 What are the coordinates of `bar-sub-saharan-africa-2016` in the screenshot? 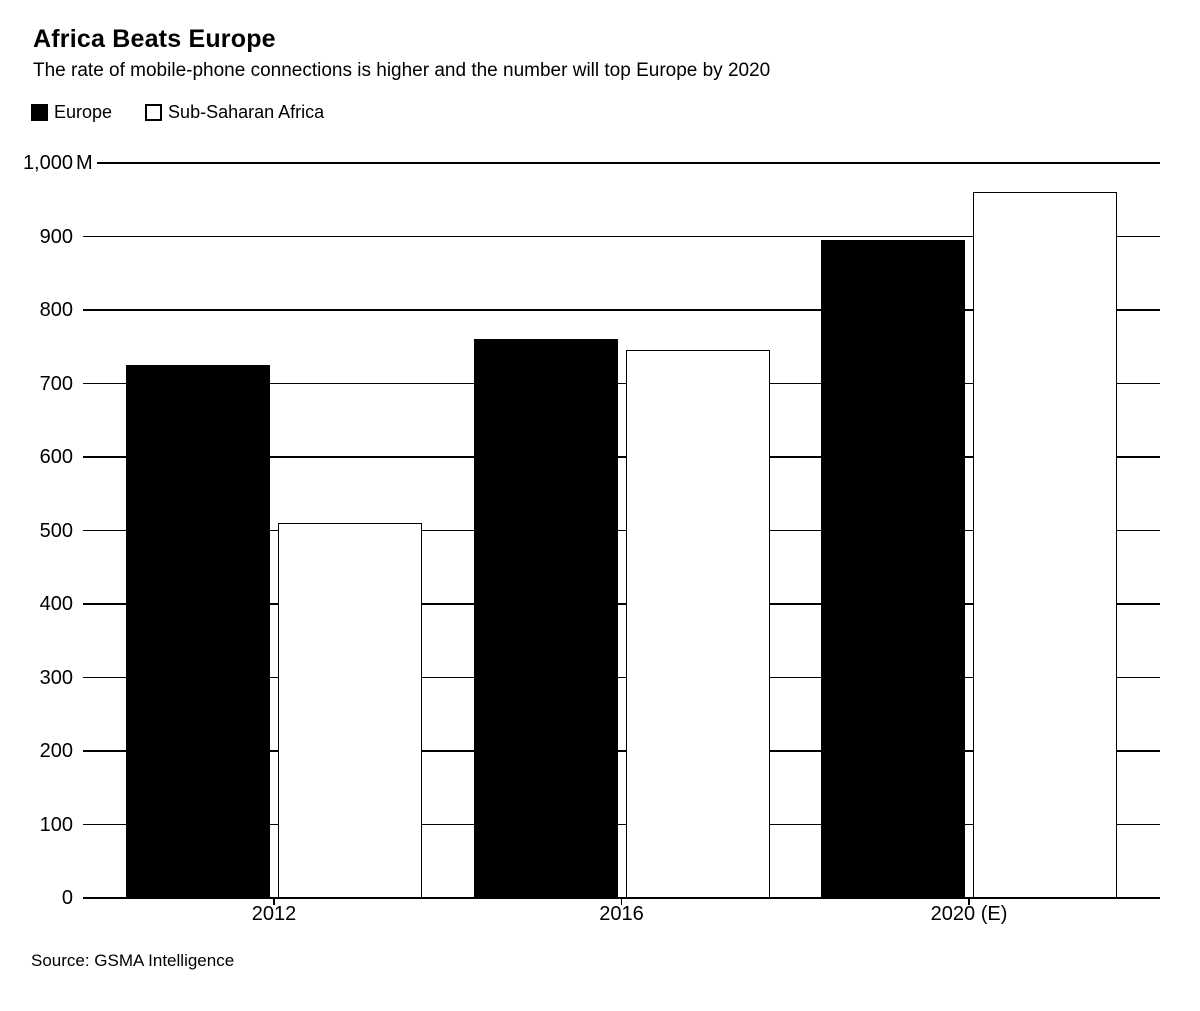 It's located at (697, 624).